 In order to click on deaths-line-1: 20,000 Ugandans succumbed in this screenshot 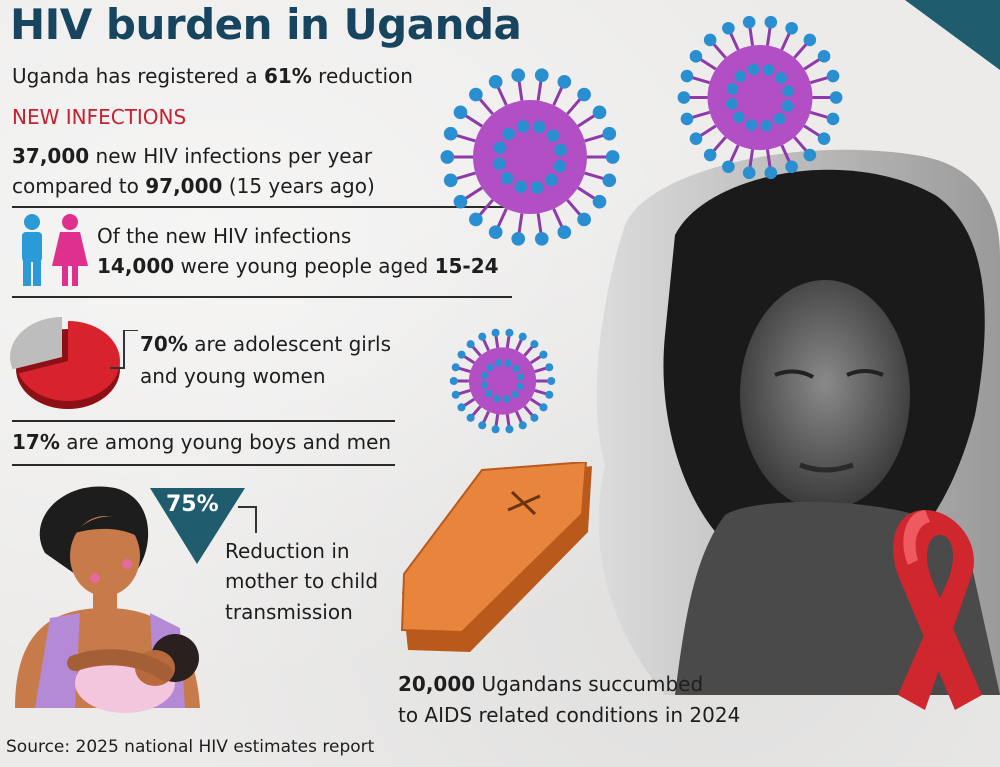, I will do `click(551, 684)`.